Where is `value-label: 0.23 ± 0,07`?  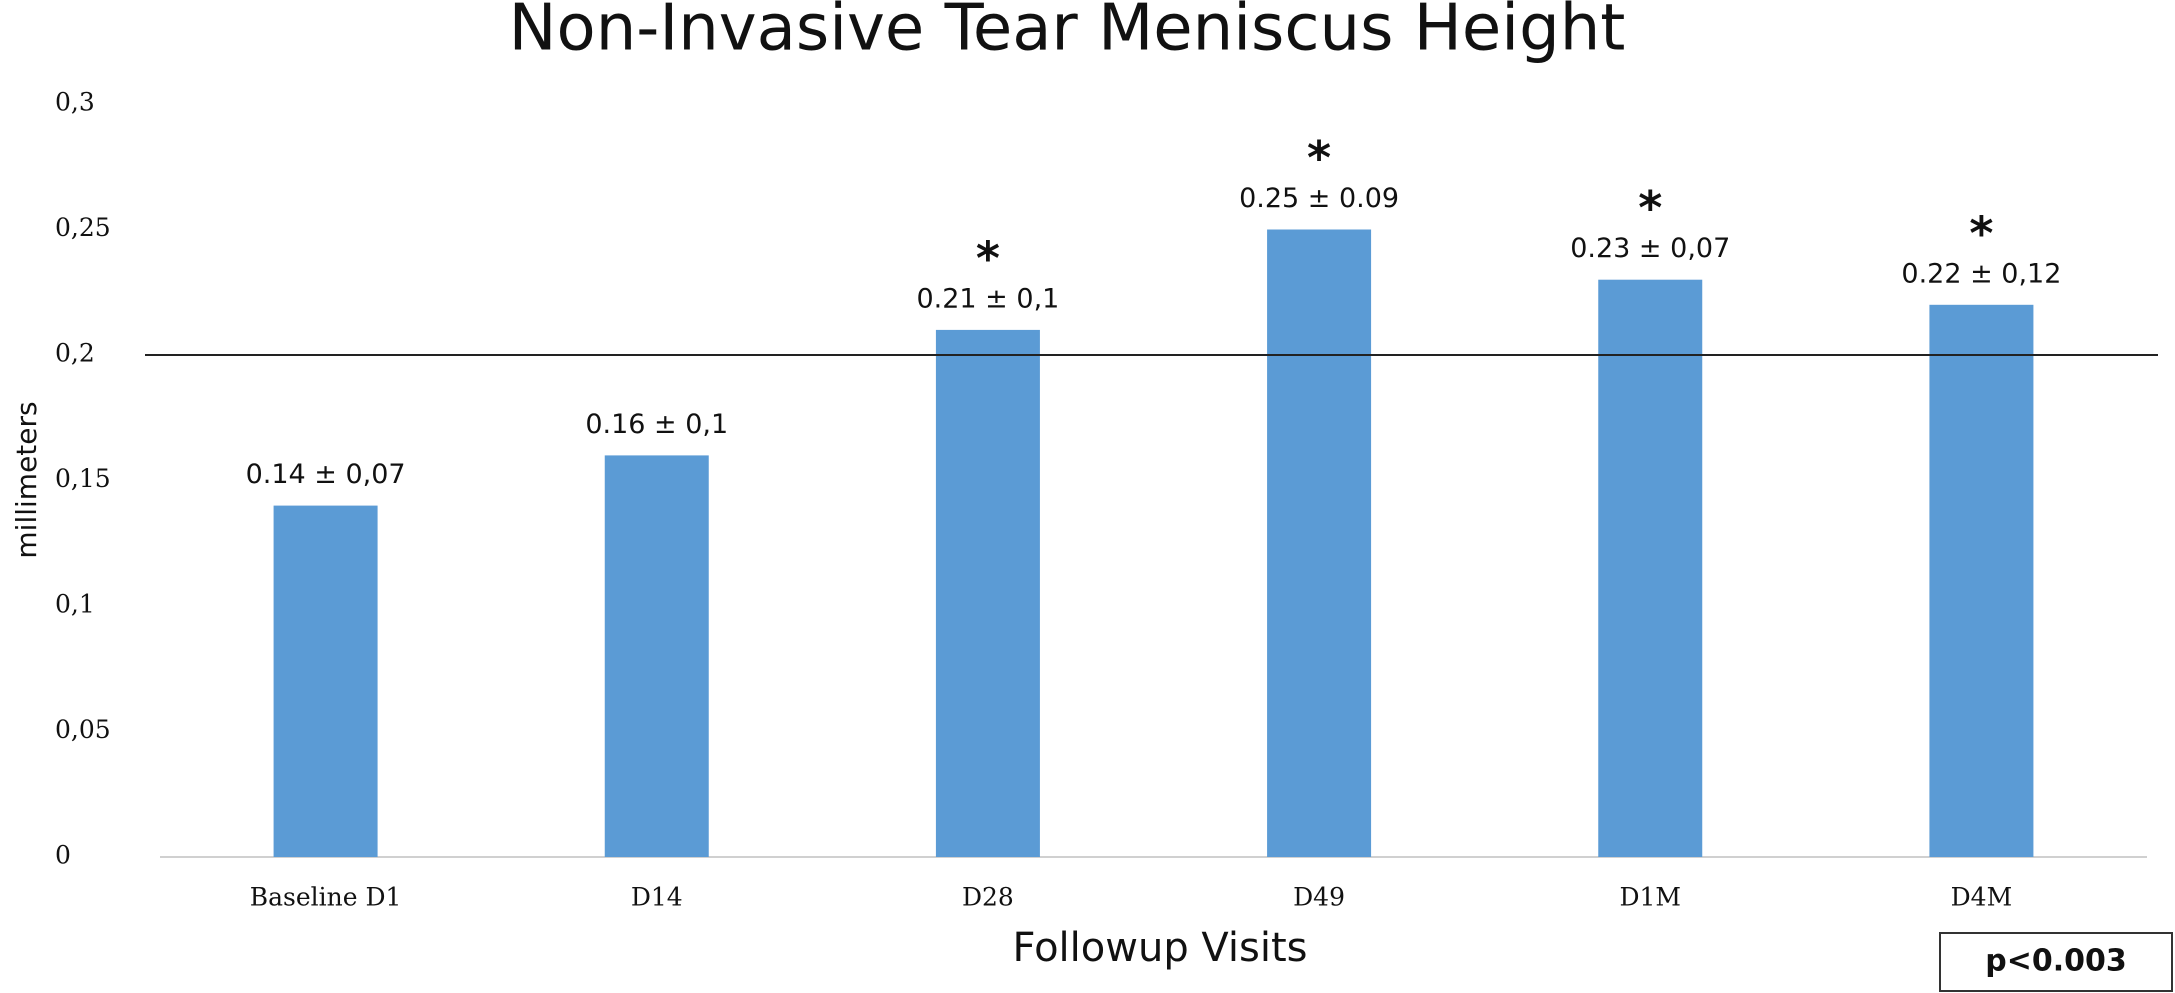 value-label: 0.23 ± 0,07 is located at coordinates (1650, 248).